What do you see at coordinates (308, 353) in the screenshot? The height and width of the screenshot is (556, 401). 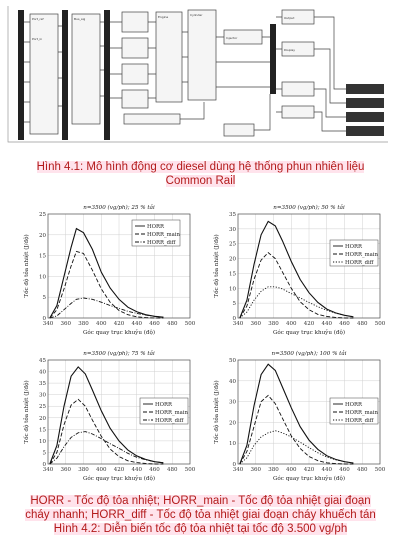 I see `chart-title: n=3500 (vg/ph); 100 % tải` at bounding box center [308, 353].